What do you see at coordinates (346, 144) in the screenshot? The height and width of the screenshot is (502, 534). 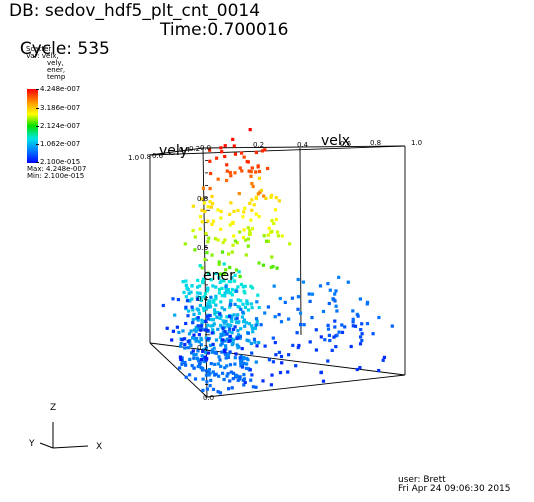 I see `velx-tick-2: 0.6` at bounding box center [346, 144].